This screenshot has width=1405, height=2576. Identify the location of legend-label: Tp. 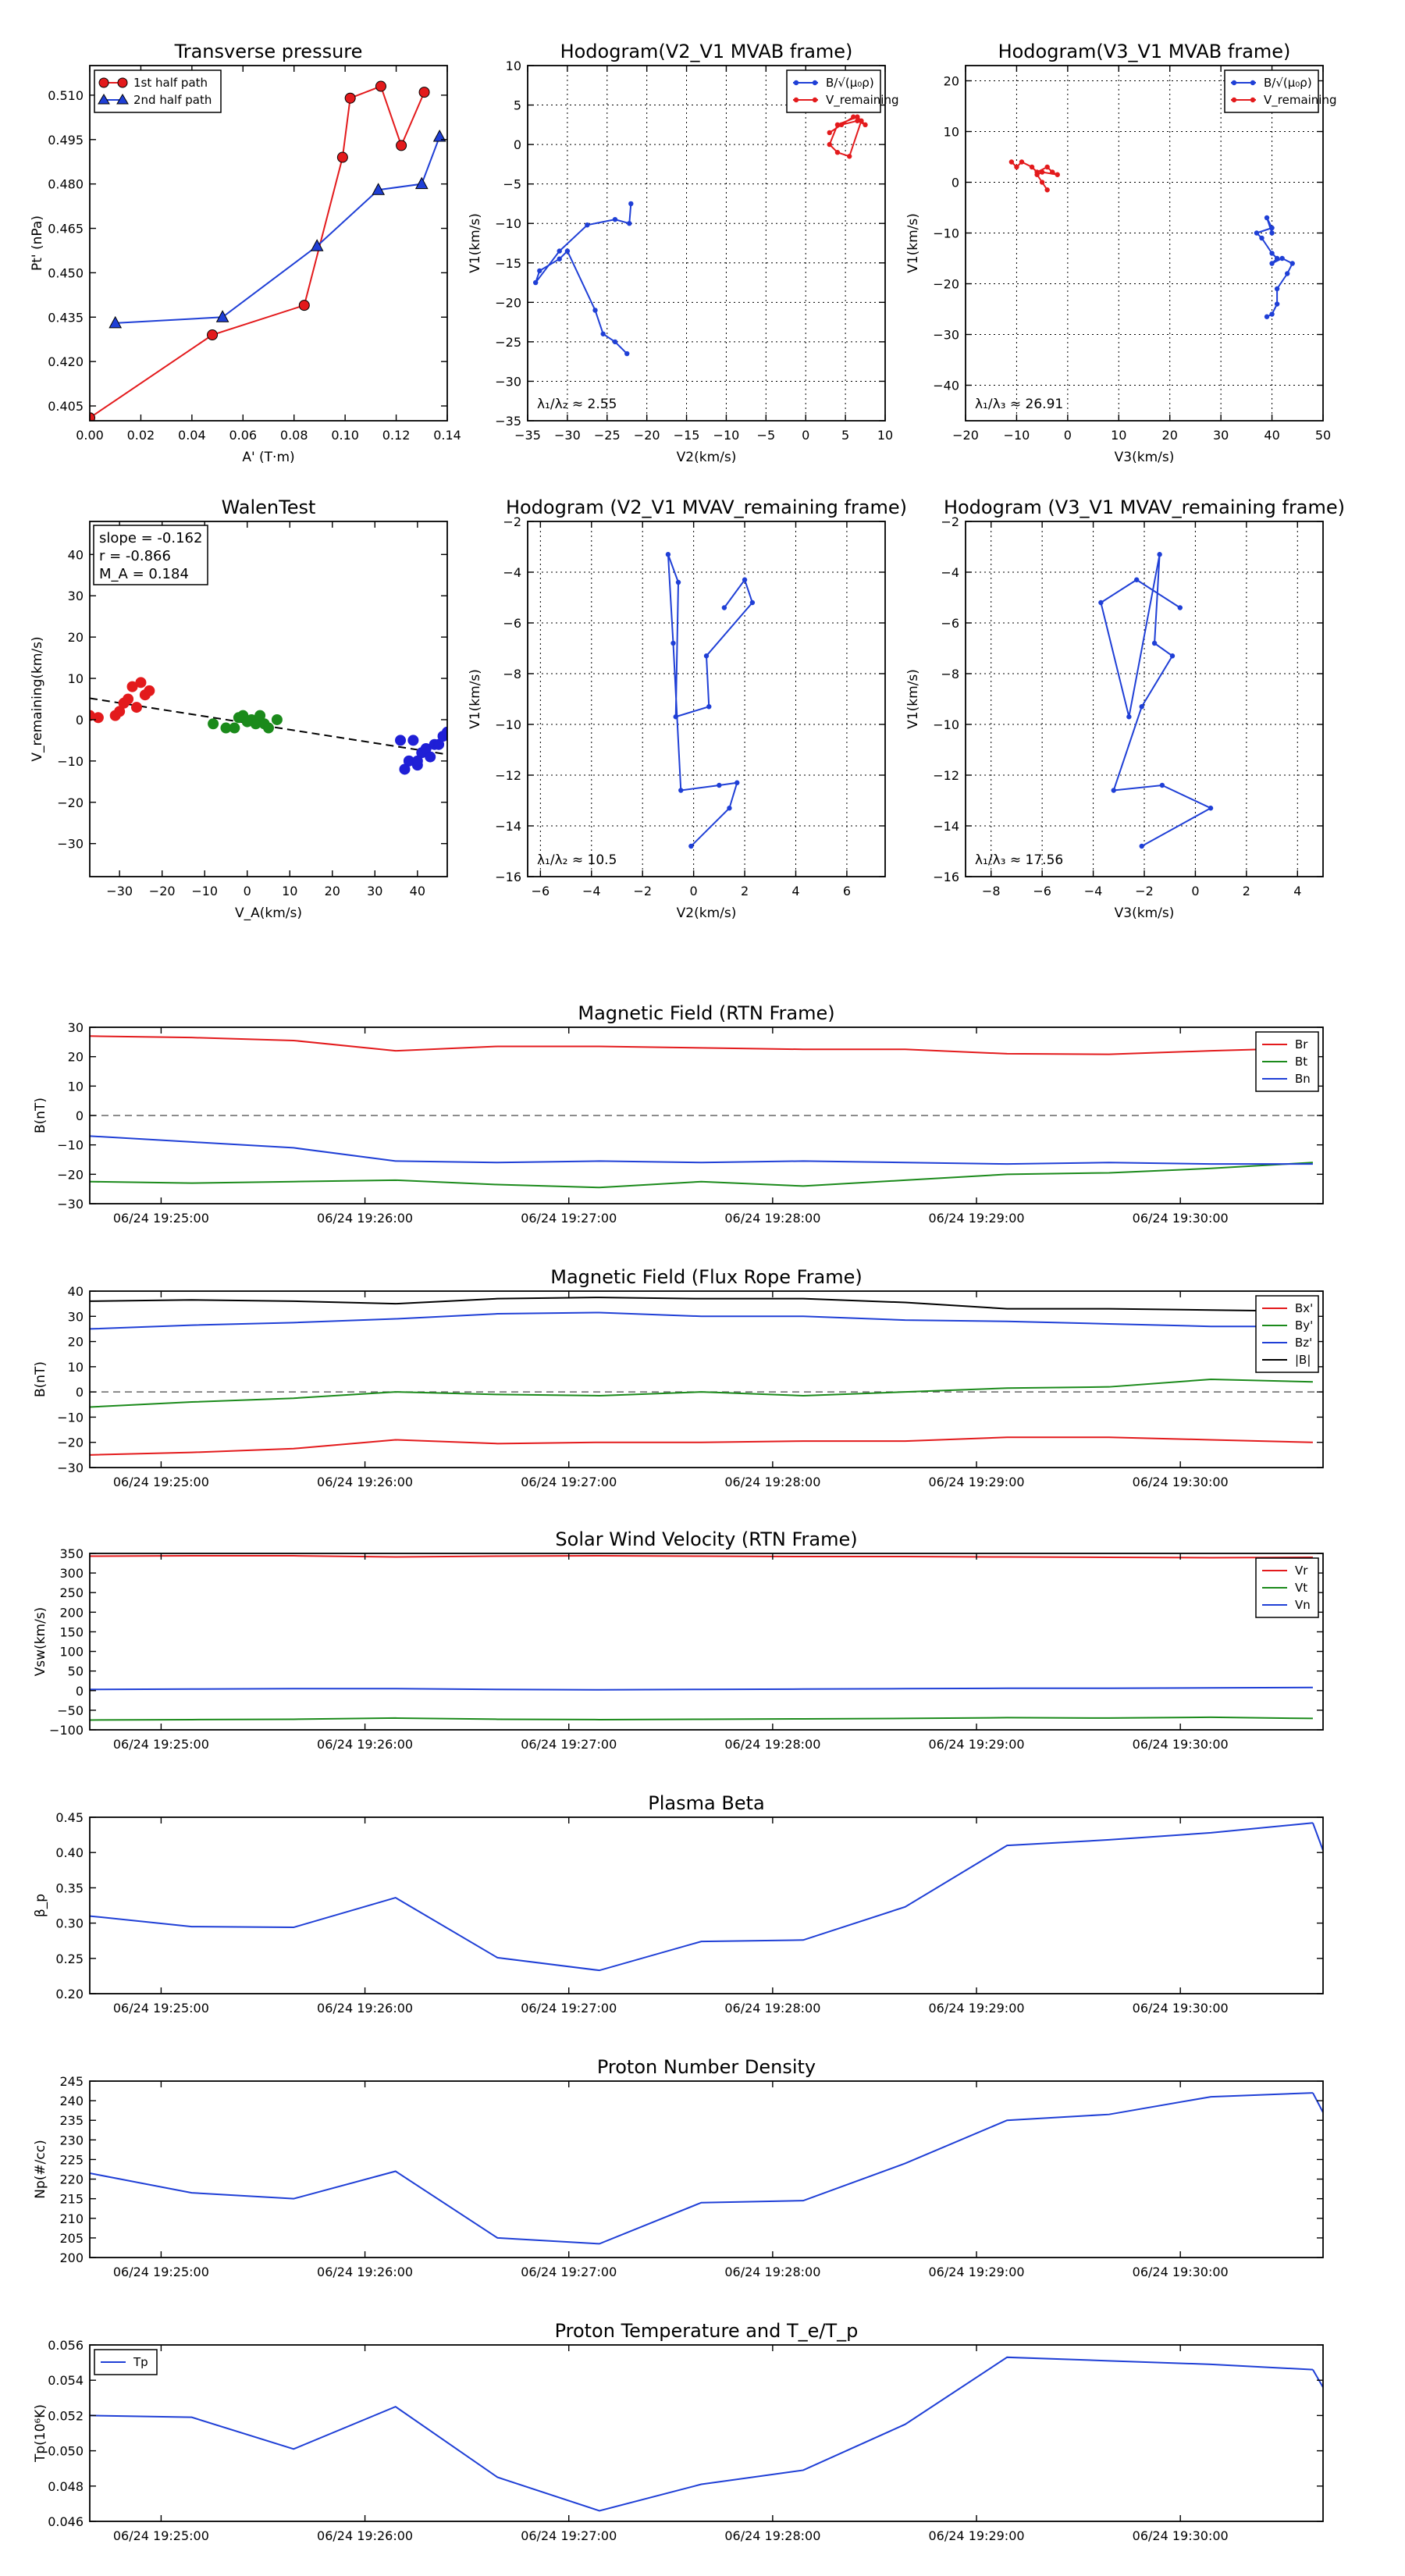
(140, 2362).